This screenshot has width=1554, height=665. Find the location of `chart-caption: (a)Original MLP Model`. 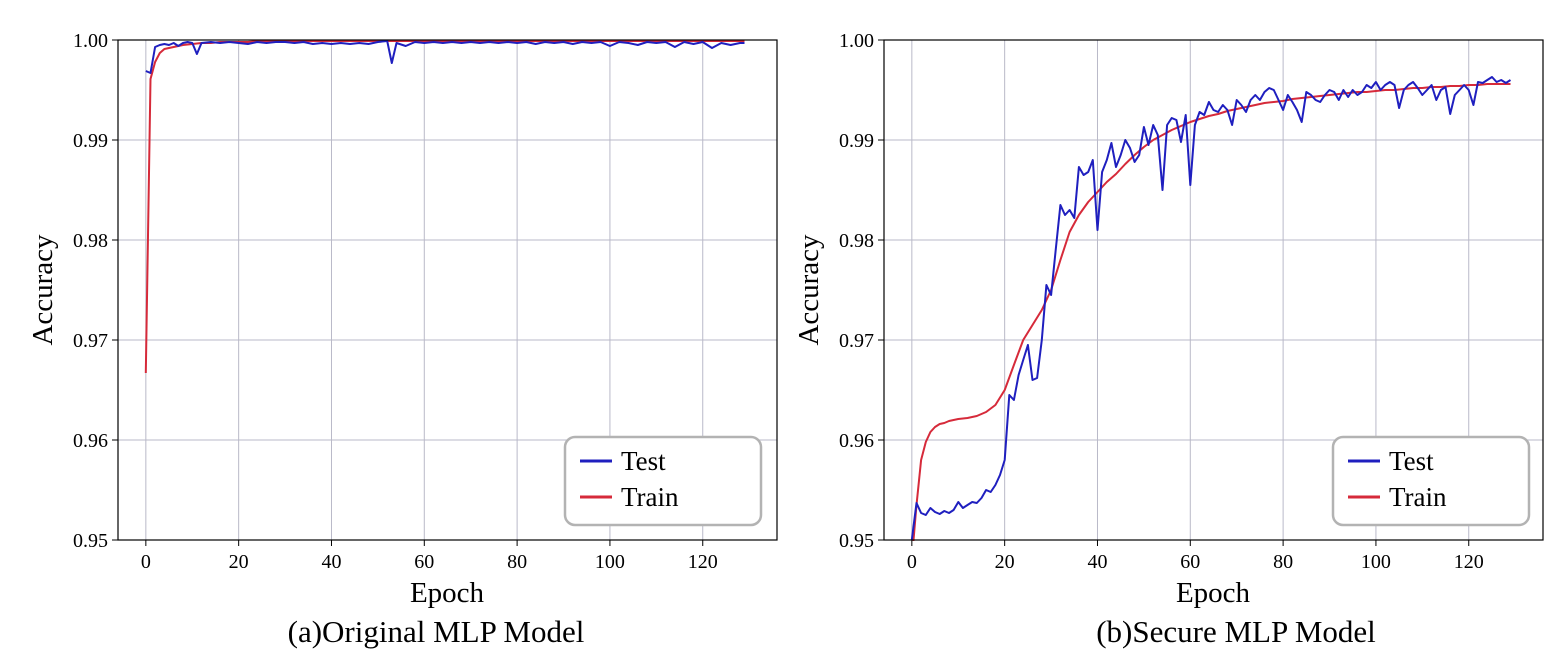

chart-caption: (a)Original MLP Model is located at coordinates (436, 631).